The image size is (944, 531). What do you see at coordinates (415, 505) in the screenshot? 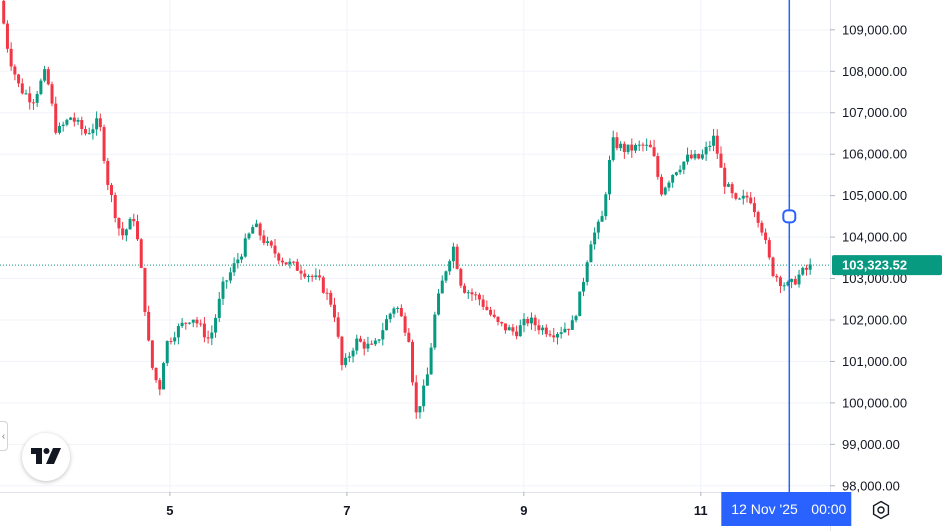
I see `time-axis: 5 7 9 11` at bounding box center [415, 505].